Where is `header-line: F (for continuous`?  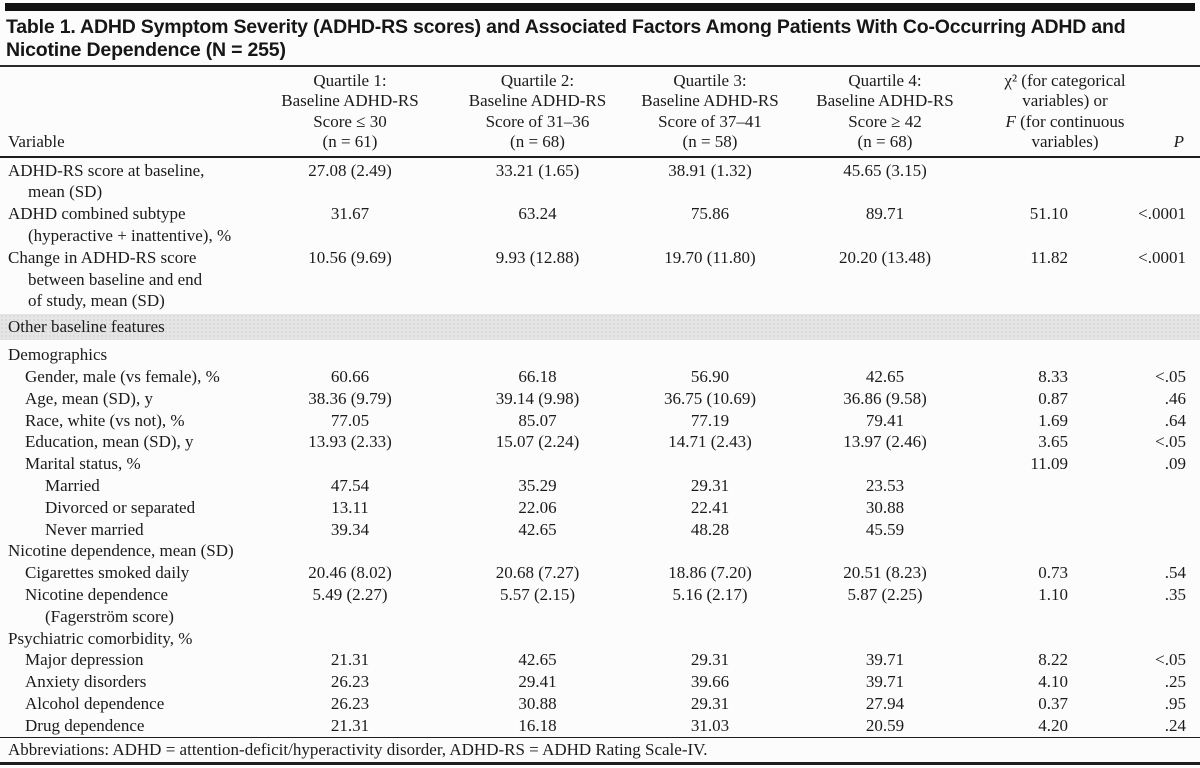 header-line: F (for continuous is located at coordinates (1065, 121).